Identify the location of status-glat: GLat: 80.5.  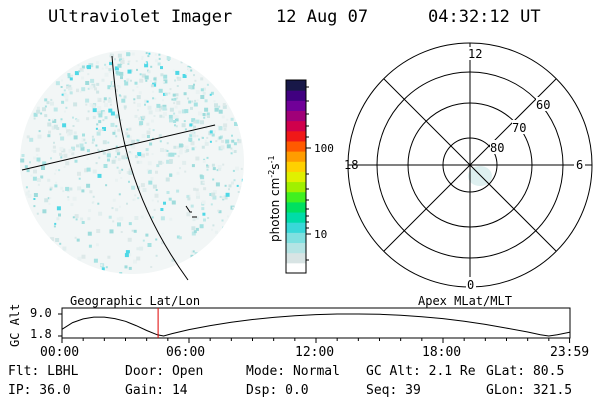
(525, 371).